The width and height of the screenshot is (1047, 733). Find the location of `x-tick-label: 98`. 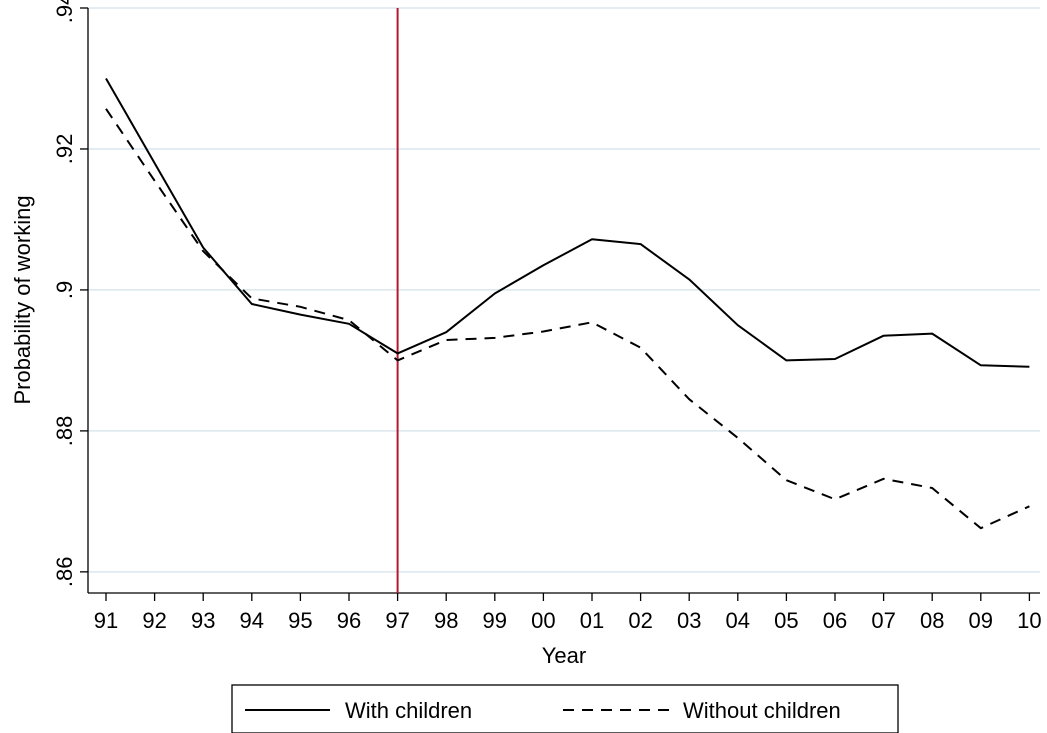

x-tick-label: 98 is located at coordinates (446, 620).